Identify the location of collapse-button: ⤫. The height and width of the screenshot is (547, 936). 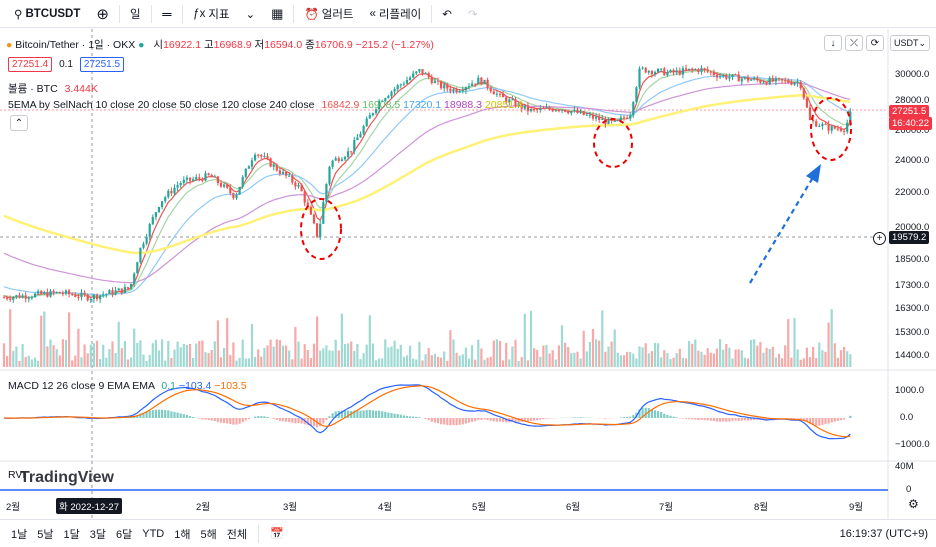
(854, 43).